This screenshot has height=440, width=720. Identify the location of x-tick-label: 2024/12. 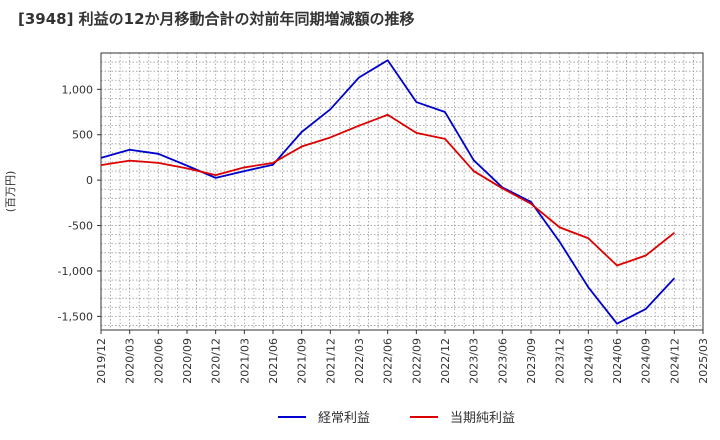
(674, 361).